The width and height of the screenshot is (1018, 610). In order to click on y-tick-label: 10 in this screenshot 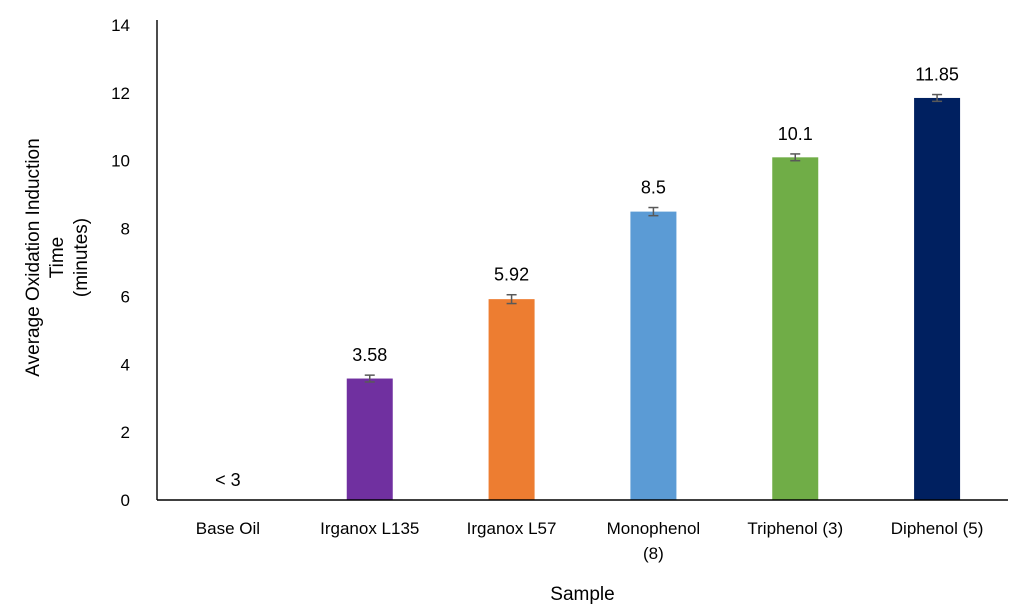, I will do `click(120, 161)`.